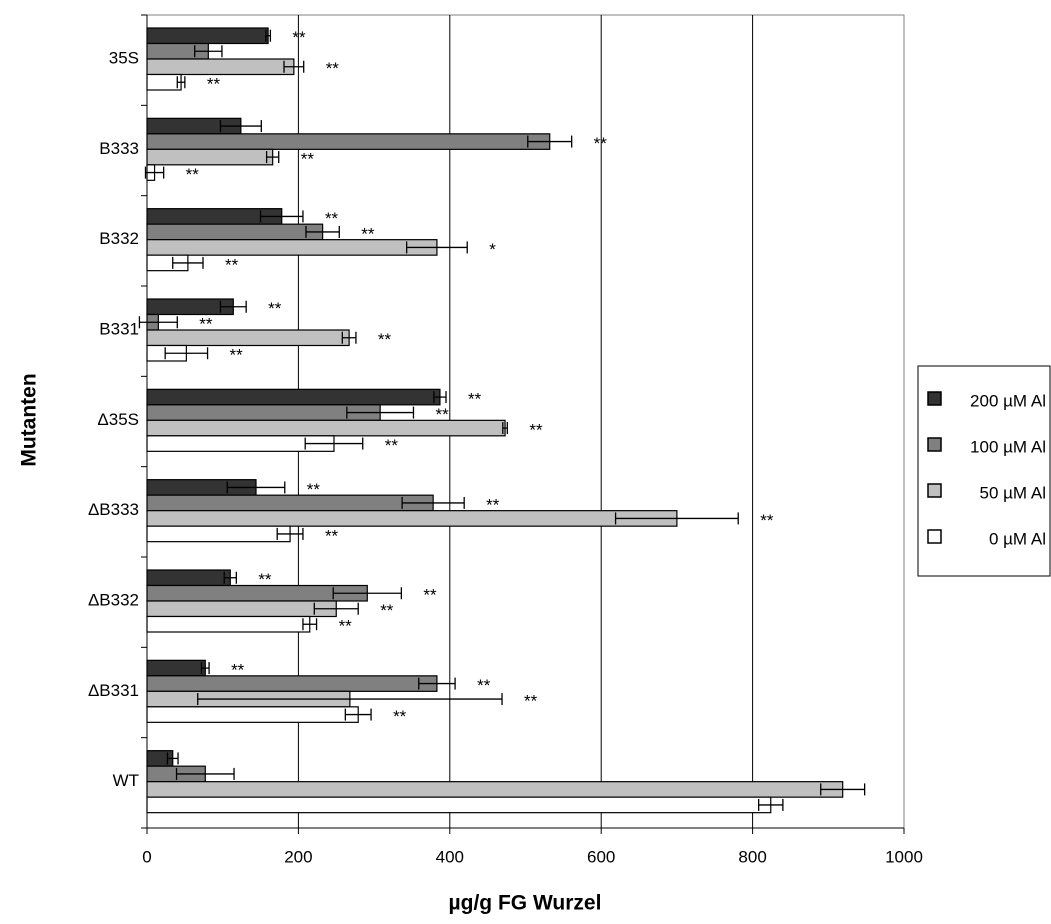 The height and width of the screenshot is (924, 1051). Describe the element at coordinates (146, 856) in the screenshot. I see `x-tick-label: 0` at that location.